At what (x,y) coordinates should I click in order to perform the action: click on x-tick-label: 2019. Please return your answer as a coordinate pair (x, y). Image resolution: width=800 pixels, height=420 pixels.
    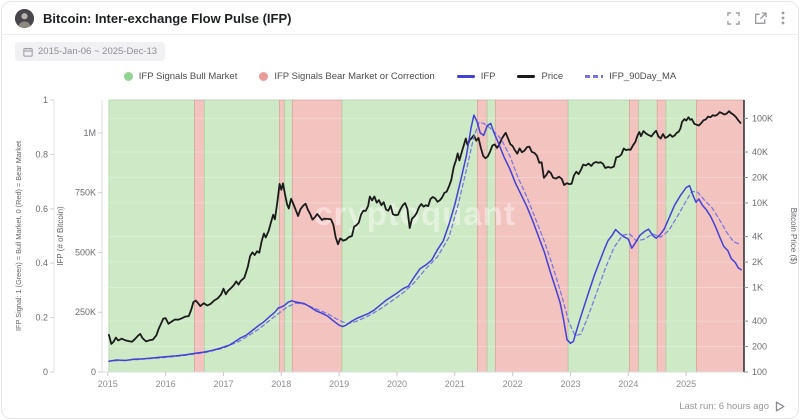
    Looking at the image, I should click on (339, 384).